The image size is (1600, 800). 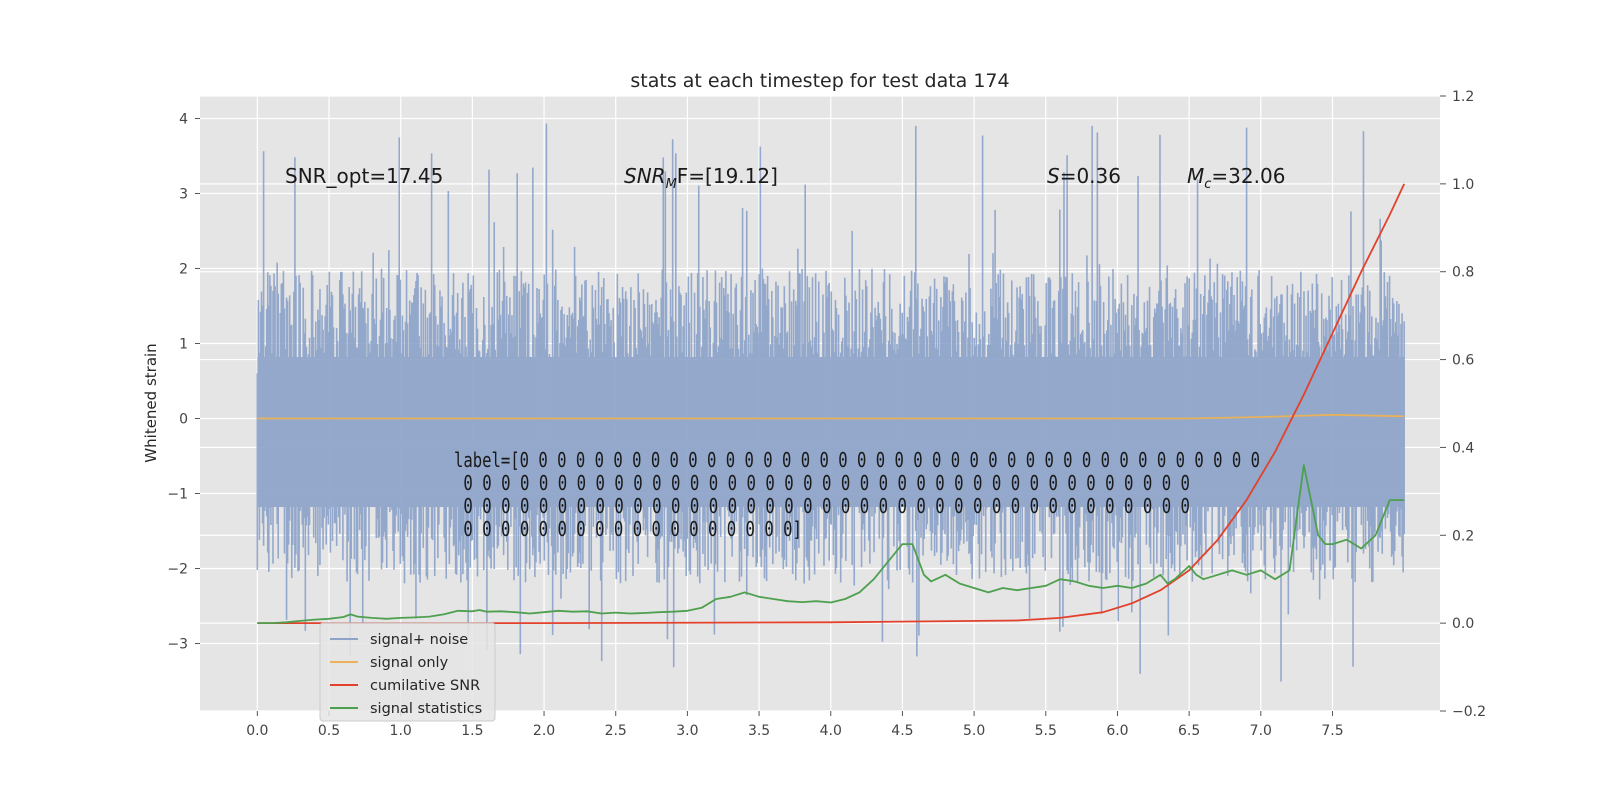 What do you see at coordinates (177, 570) in the screenshot?
I see `y-tick-label: −2` at bounding box center [177, 570].